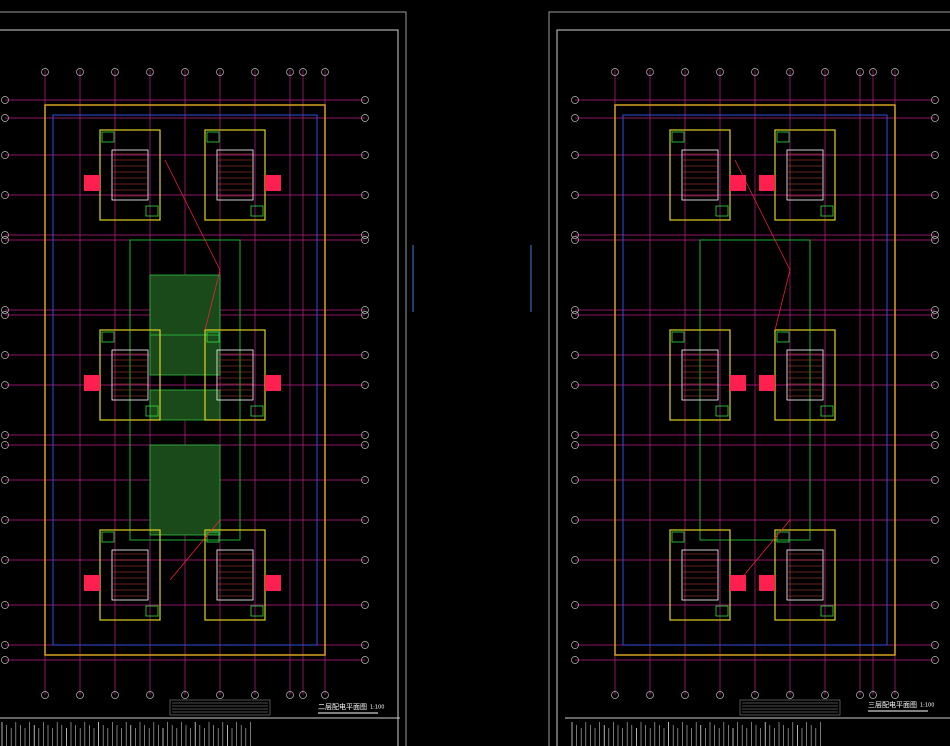 Image resolution: width=950 pixels, height=746 pixels. What do you see at coordinates (762, 370) in the screenshot?
I see `wiring` at bounding box center [762, 370].